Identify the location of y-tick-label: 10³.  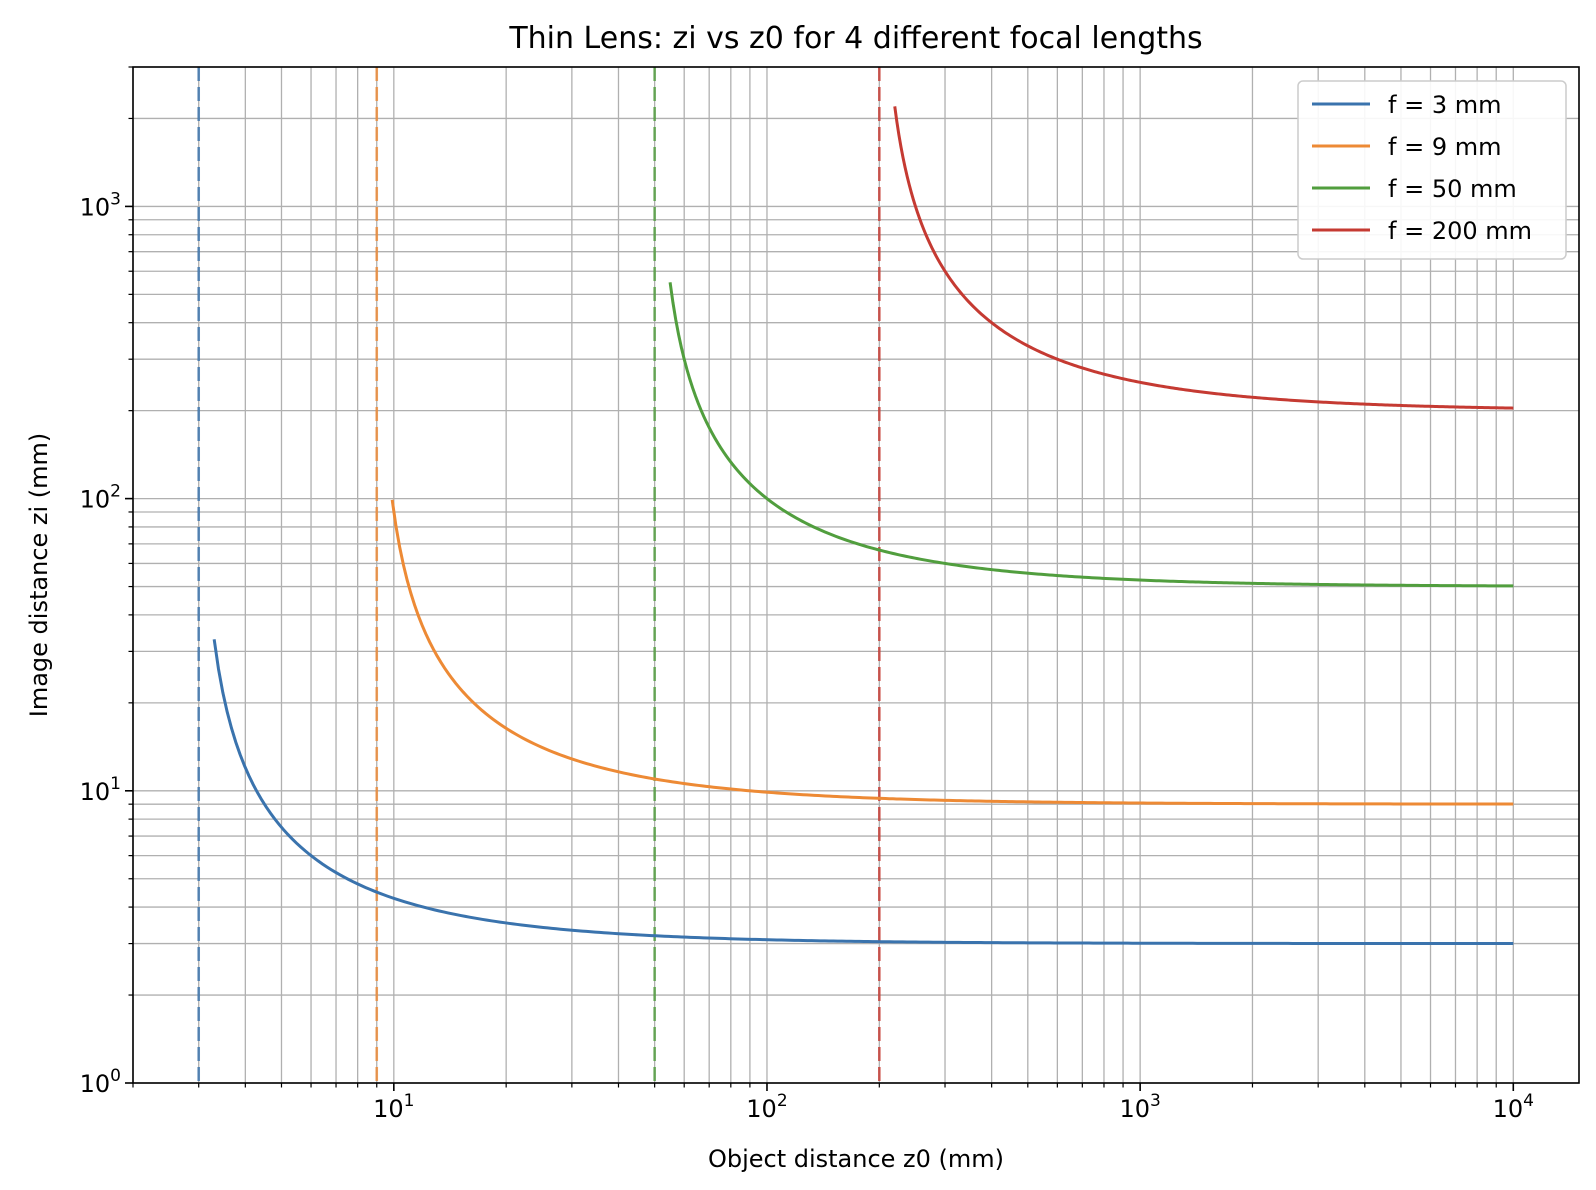
(100, 205).